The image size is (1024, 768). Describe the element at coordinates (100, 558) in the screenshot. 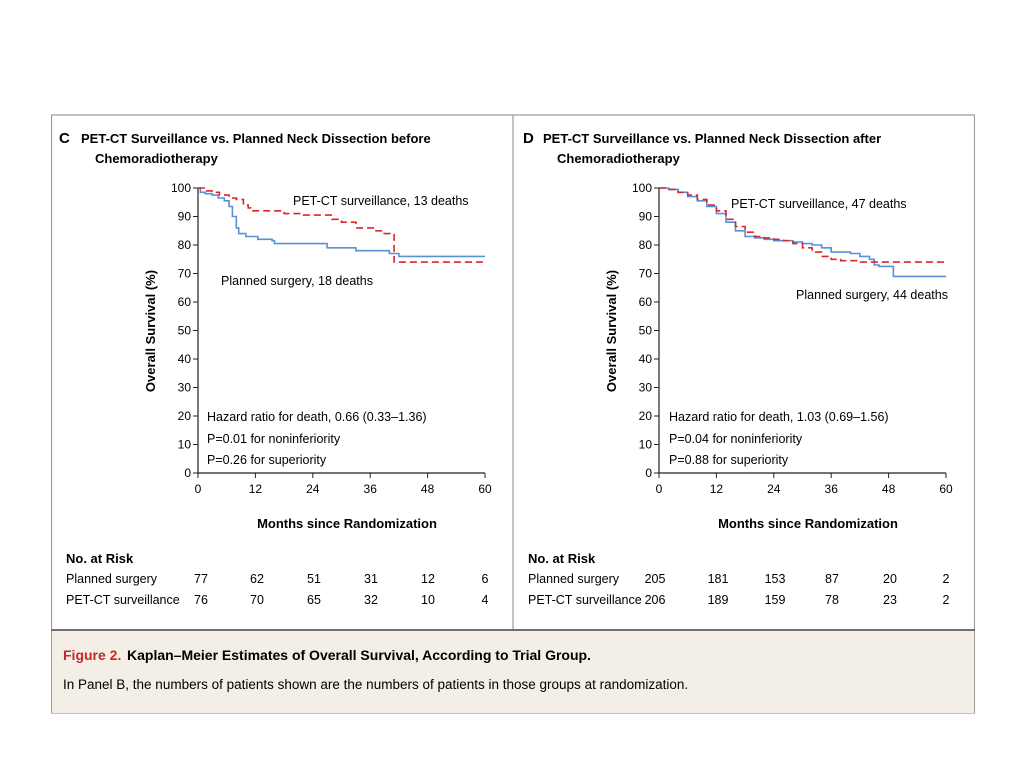

I see `panel-c-risk-heading: No. at Risk` at that location.